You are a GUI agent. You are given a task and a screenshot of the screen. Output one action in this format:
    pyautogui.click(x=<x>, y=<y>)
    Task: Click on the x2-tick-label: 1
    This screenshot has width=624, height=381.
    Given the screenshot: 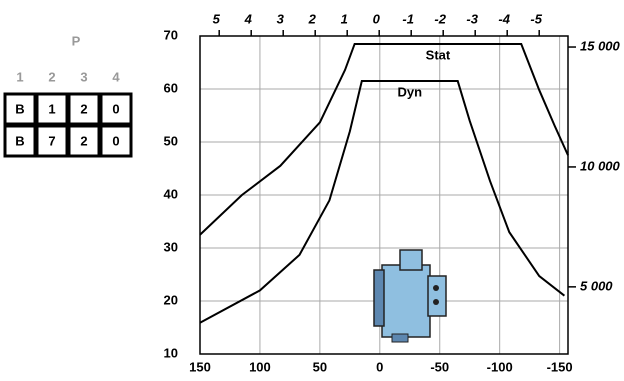 What is the action you would take?
    pyautogui.click(x=344, y=18)
    